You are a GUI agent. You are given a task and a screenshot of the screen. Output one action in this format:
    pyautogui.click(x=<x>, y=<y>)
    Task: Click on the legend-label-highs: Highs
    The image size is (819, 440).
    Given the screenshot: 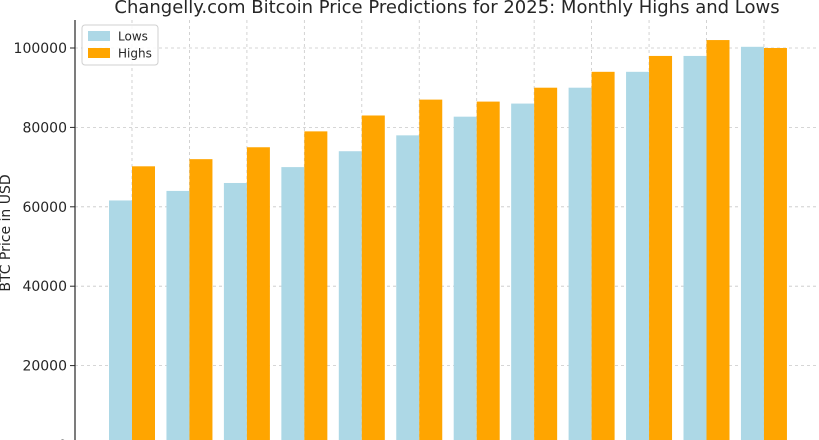 What is the action you would take?
    pyautogui.click(x=135, y=54)
    